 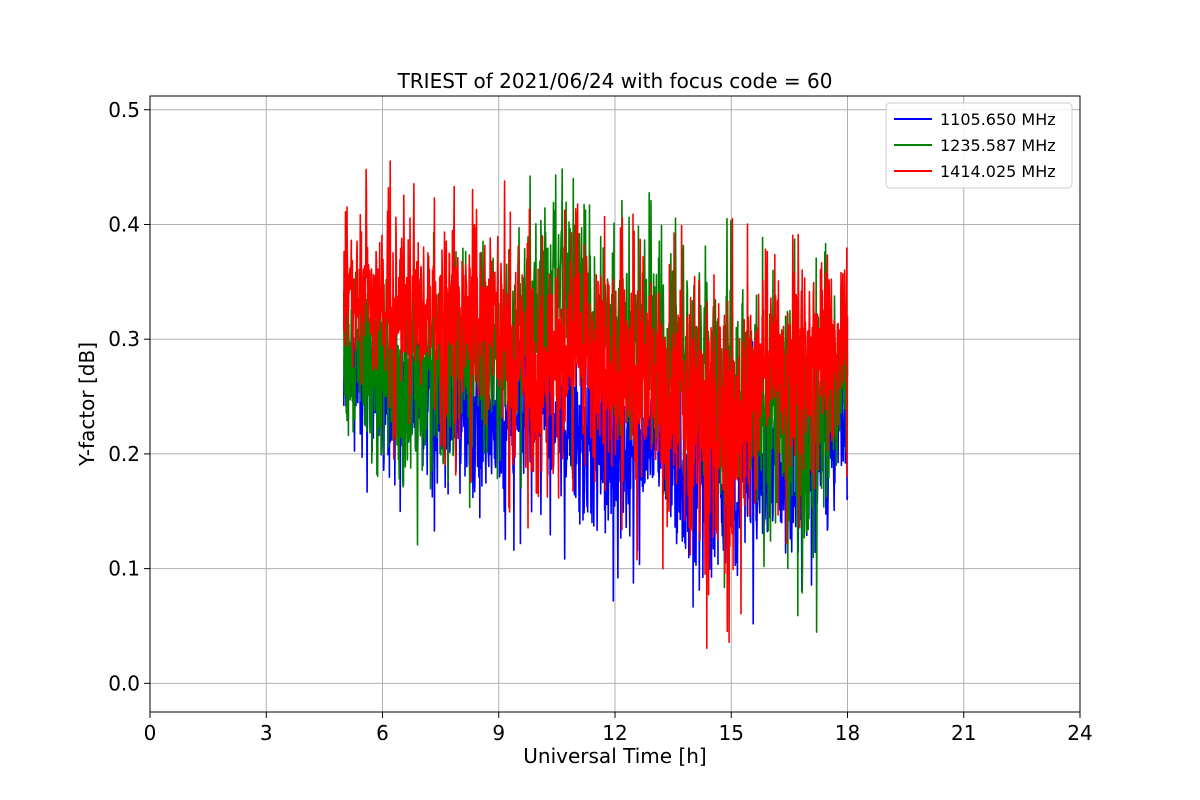 What do you see at coordinates (382, 733) in the screenshot?
I see `x-tick-label: 6` at bounding box center [382, 733].